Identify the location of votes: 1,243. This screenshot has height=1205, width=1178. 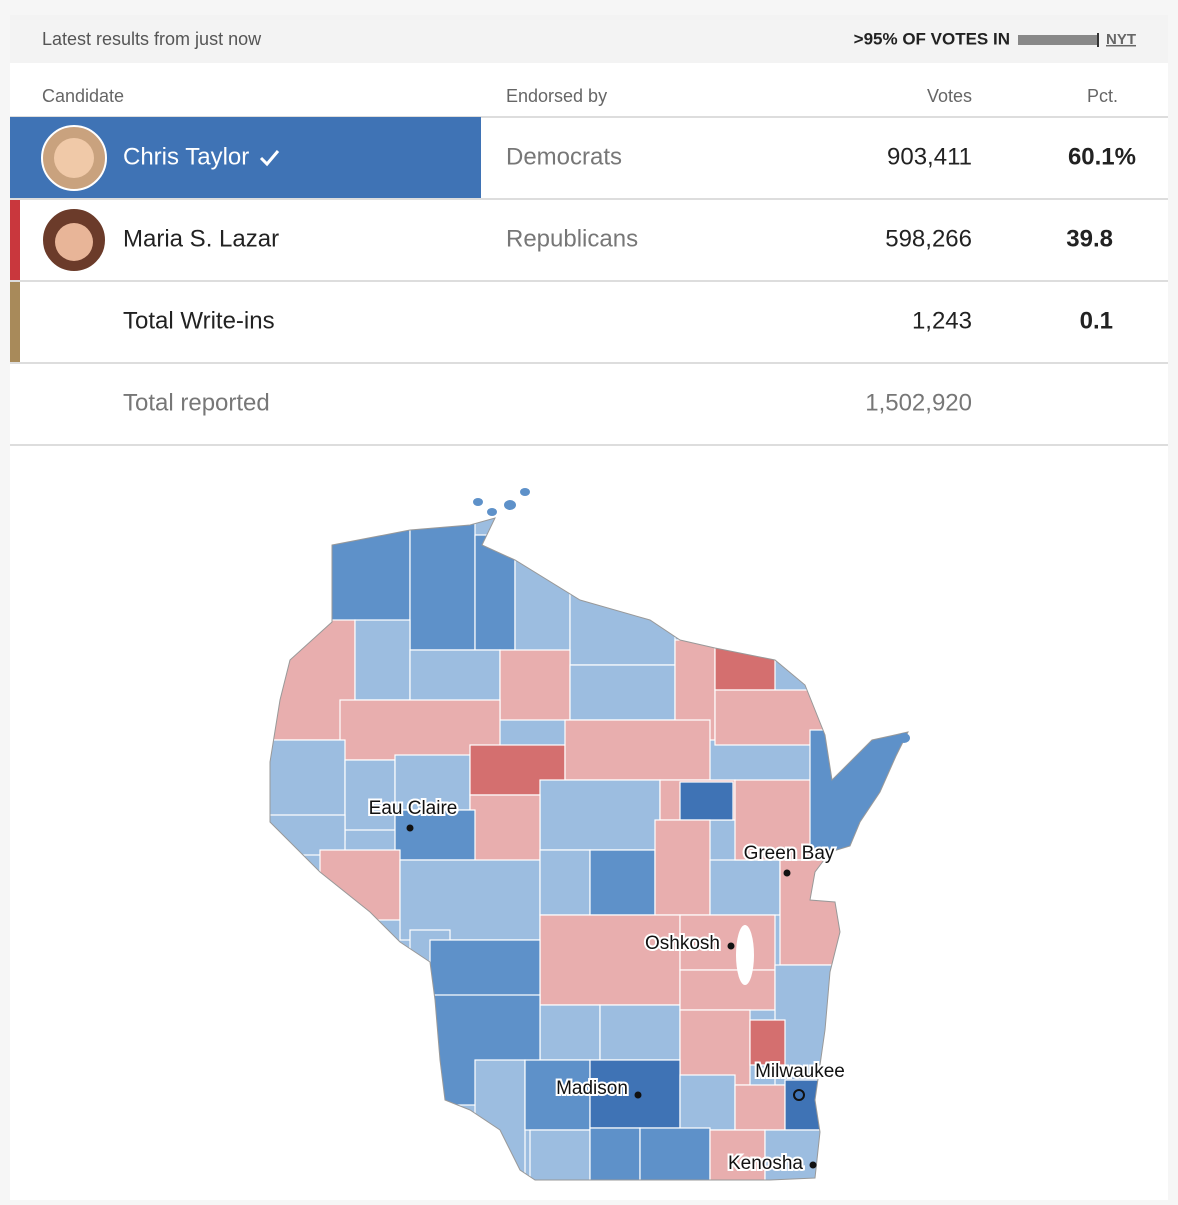
(942, 320).